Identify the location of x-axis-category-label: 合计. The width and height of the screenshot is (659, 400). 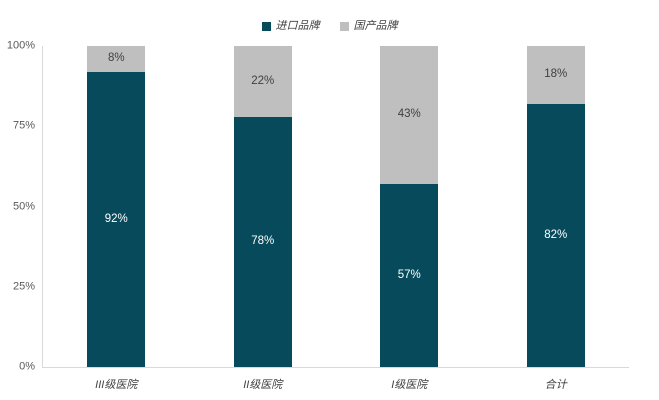
(555, 385).